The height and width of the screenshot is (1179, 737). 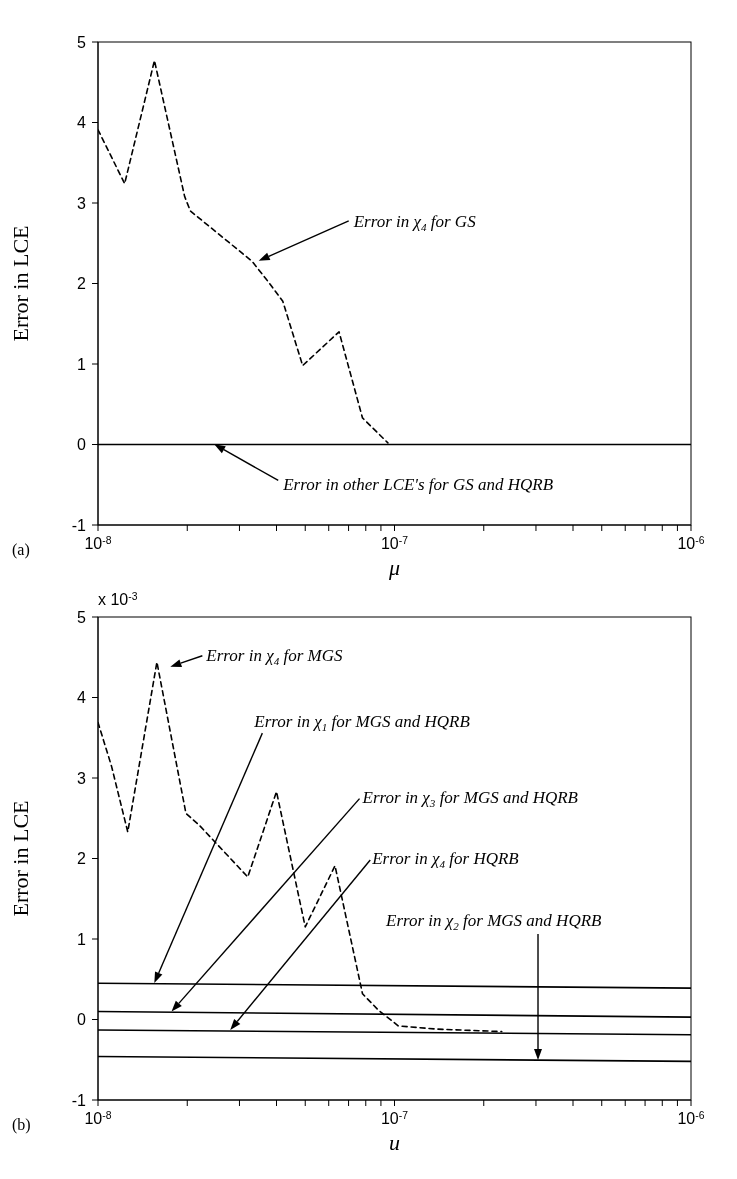 I want to click on annotation: Error in χ$_{1}$ for MGS and HQRB, so click(x=362, y=722).